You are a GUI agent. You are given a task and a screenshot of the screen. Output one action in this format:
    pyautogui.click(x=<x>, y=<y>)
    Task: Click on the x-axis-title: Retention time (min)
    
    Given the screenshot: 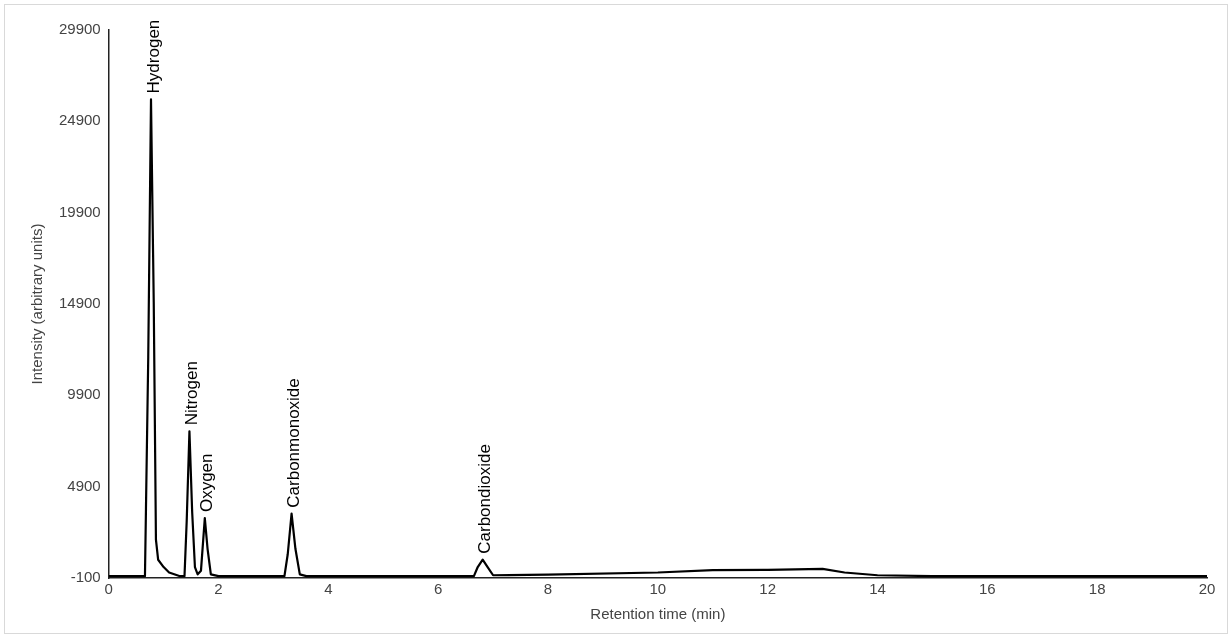 What is the action you would take?
    pyautogui.click(x=658, y=614)
    